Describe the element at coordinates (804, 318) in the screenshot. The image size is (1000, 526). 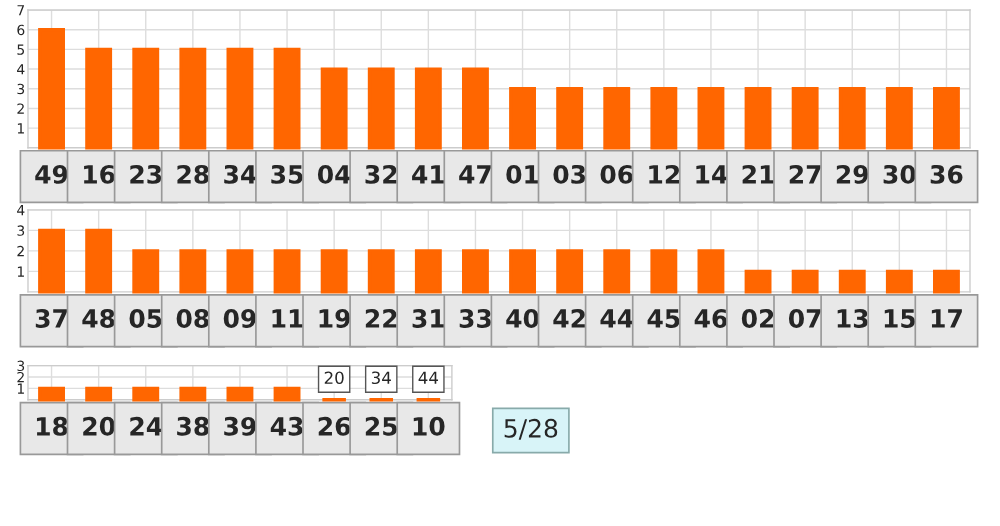
I see `x-tick-label: 07` at that location.